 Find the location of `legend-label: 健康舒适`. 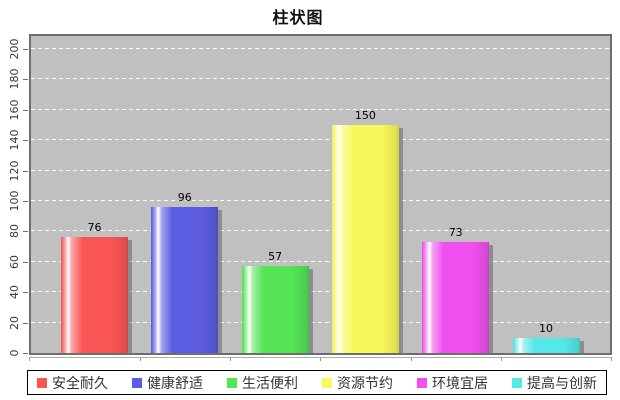

legend-label: 健康舒适 is located at coordinates (175, 383).